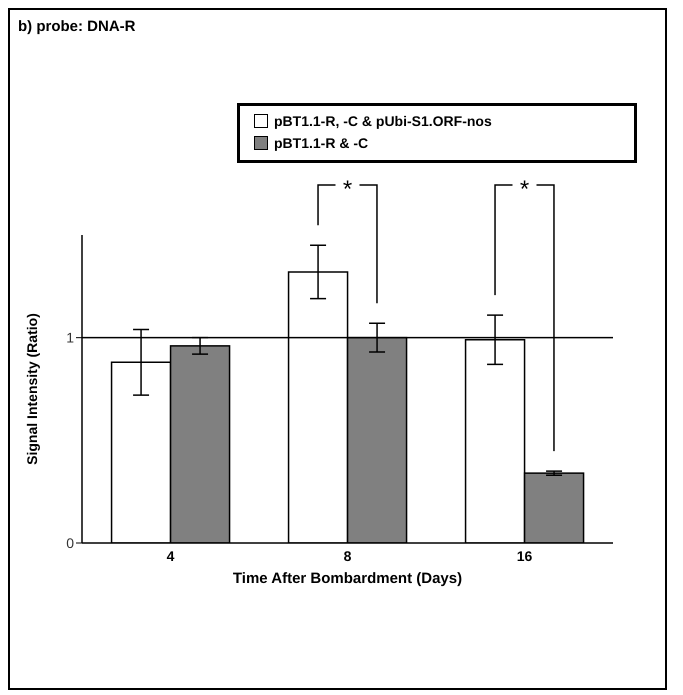  What do you see at coordinates (321, 143) in the screenshot?
I see `legend-label: pBT1.1-R & -C` at bounding box center [321, 143].